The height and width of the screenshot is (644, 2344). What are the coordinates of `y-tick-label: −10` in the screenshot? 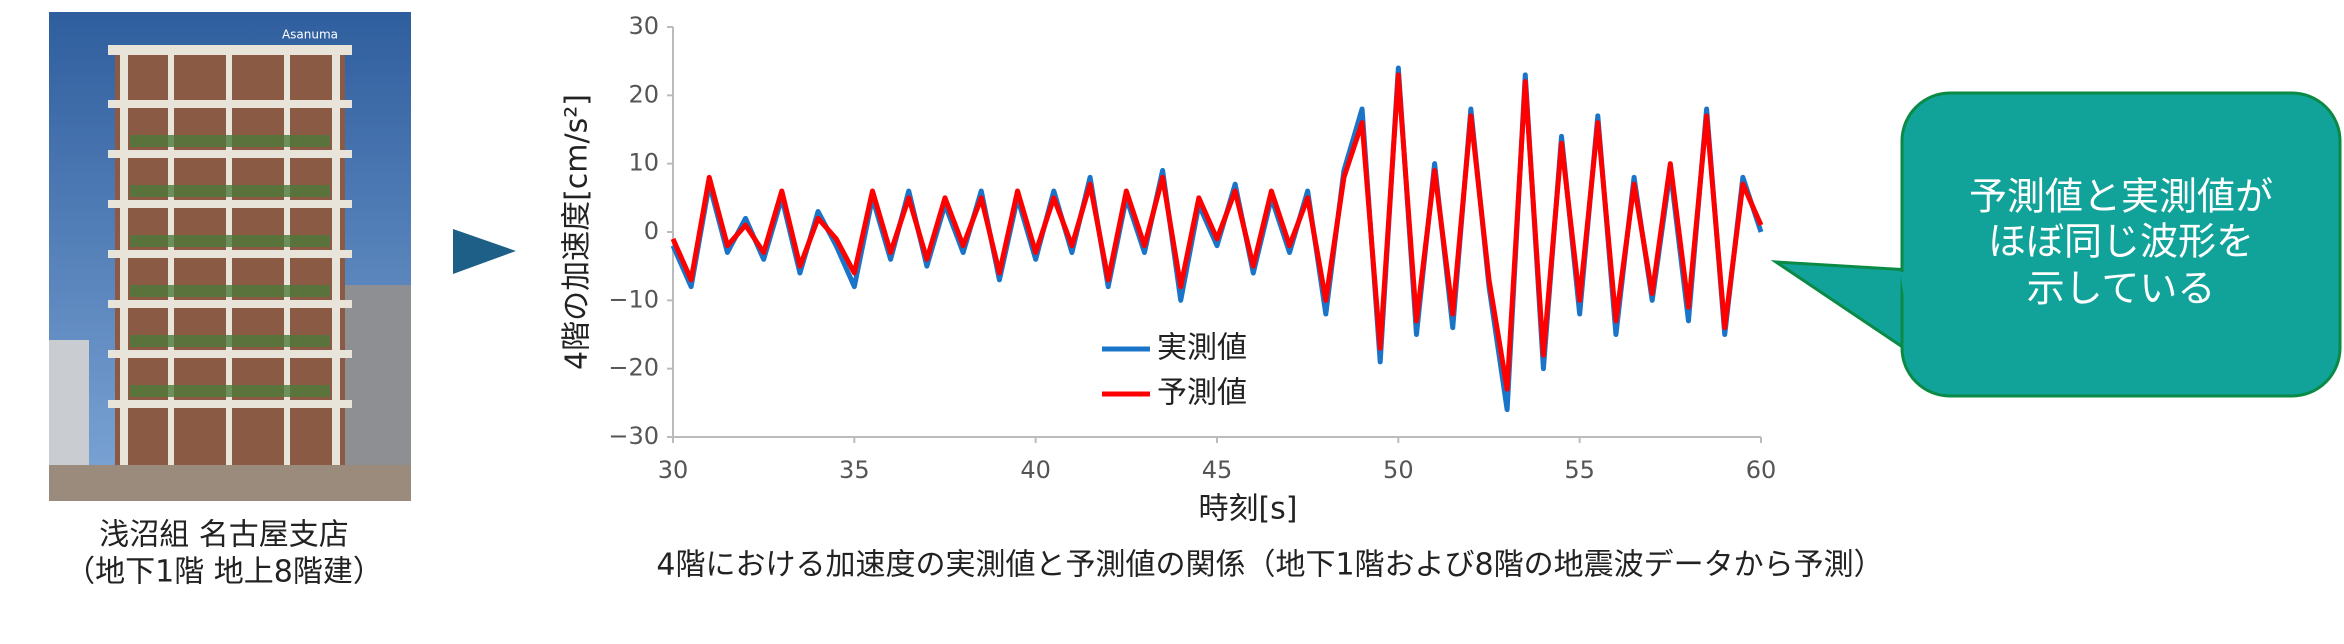 It's located at (633, 299).